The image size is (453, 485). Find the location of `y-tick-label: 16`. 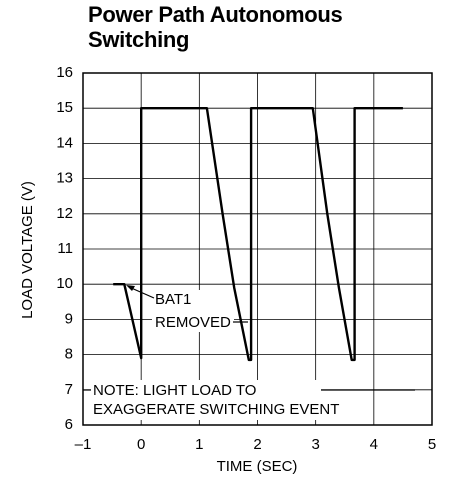

y-tick-label: 16 is located at coordinates (64, 72).